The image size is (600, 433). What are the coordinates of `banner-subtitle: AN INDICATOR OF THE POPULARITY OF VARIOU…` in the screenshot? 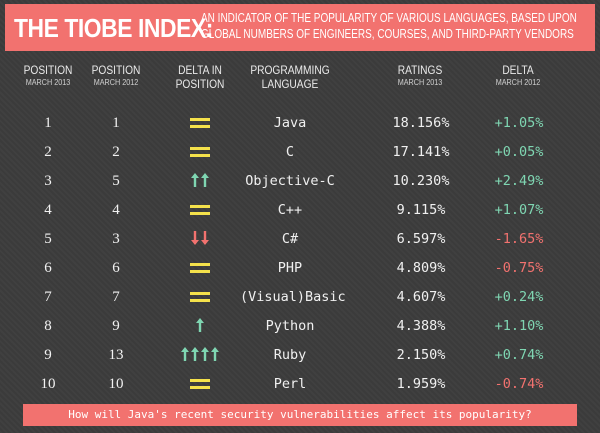 It's located at (389, 26).